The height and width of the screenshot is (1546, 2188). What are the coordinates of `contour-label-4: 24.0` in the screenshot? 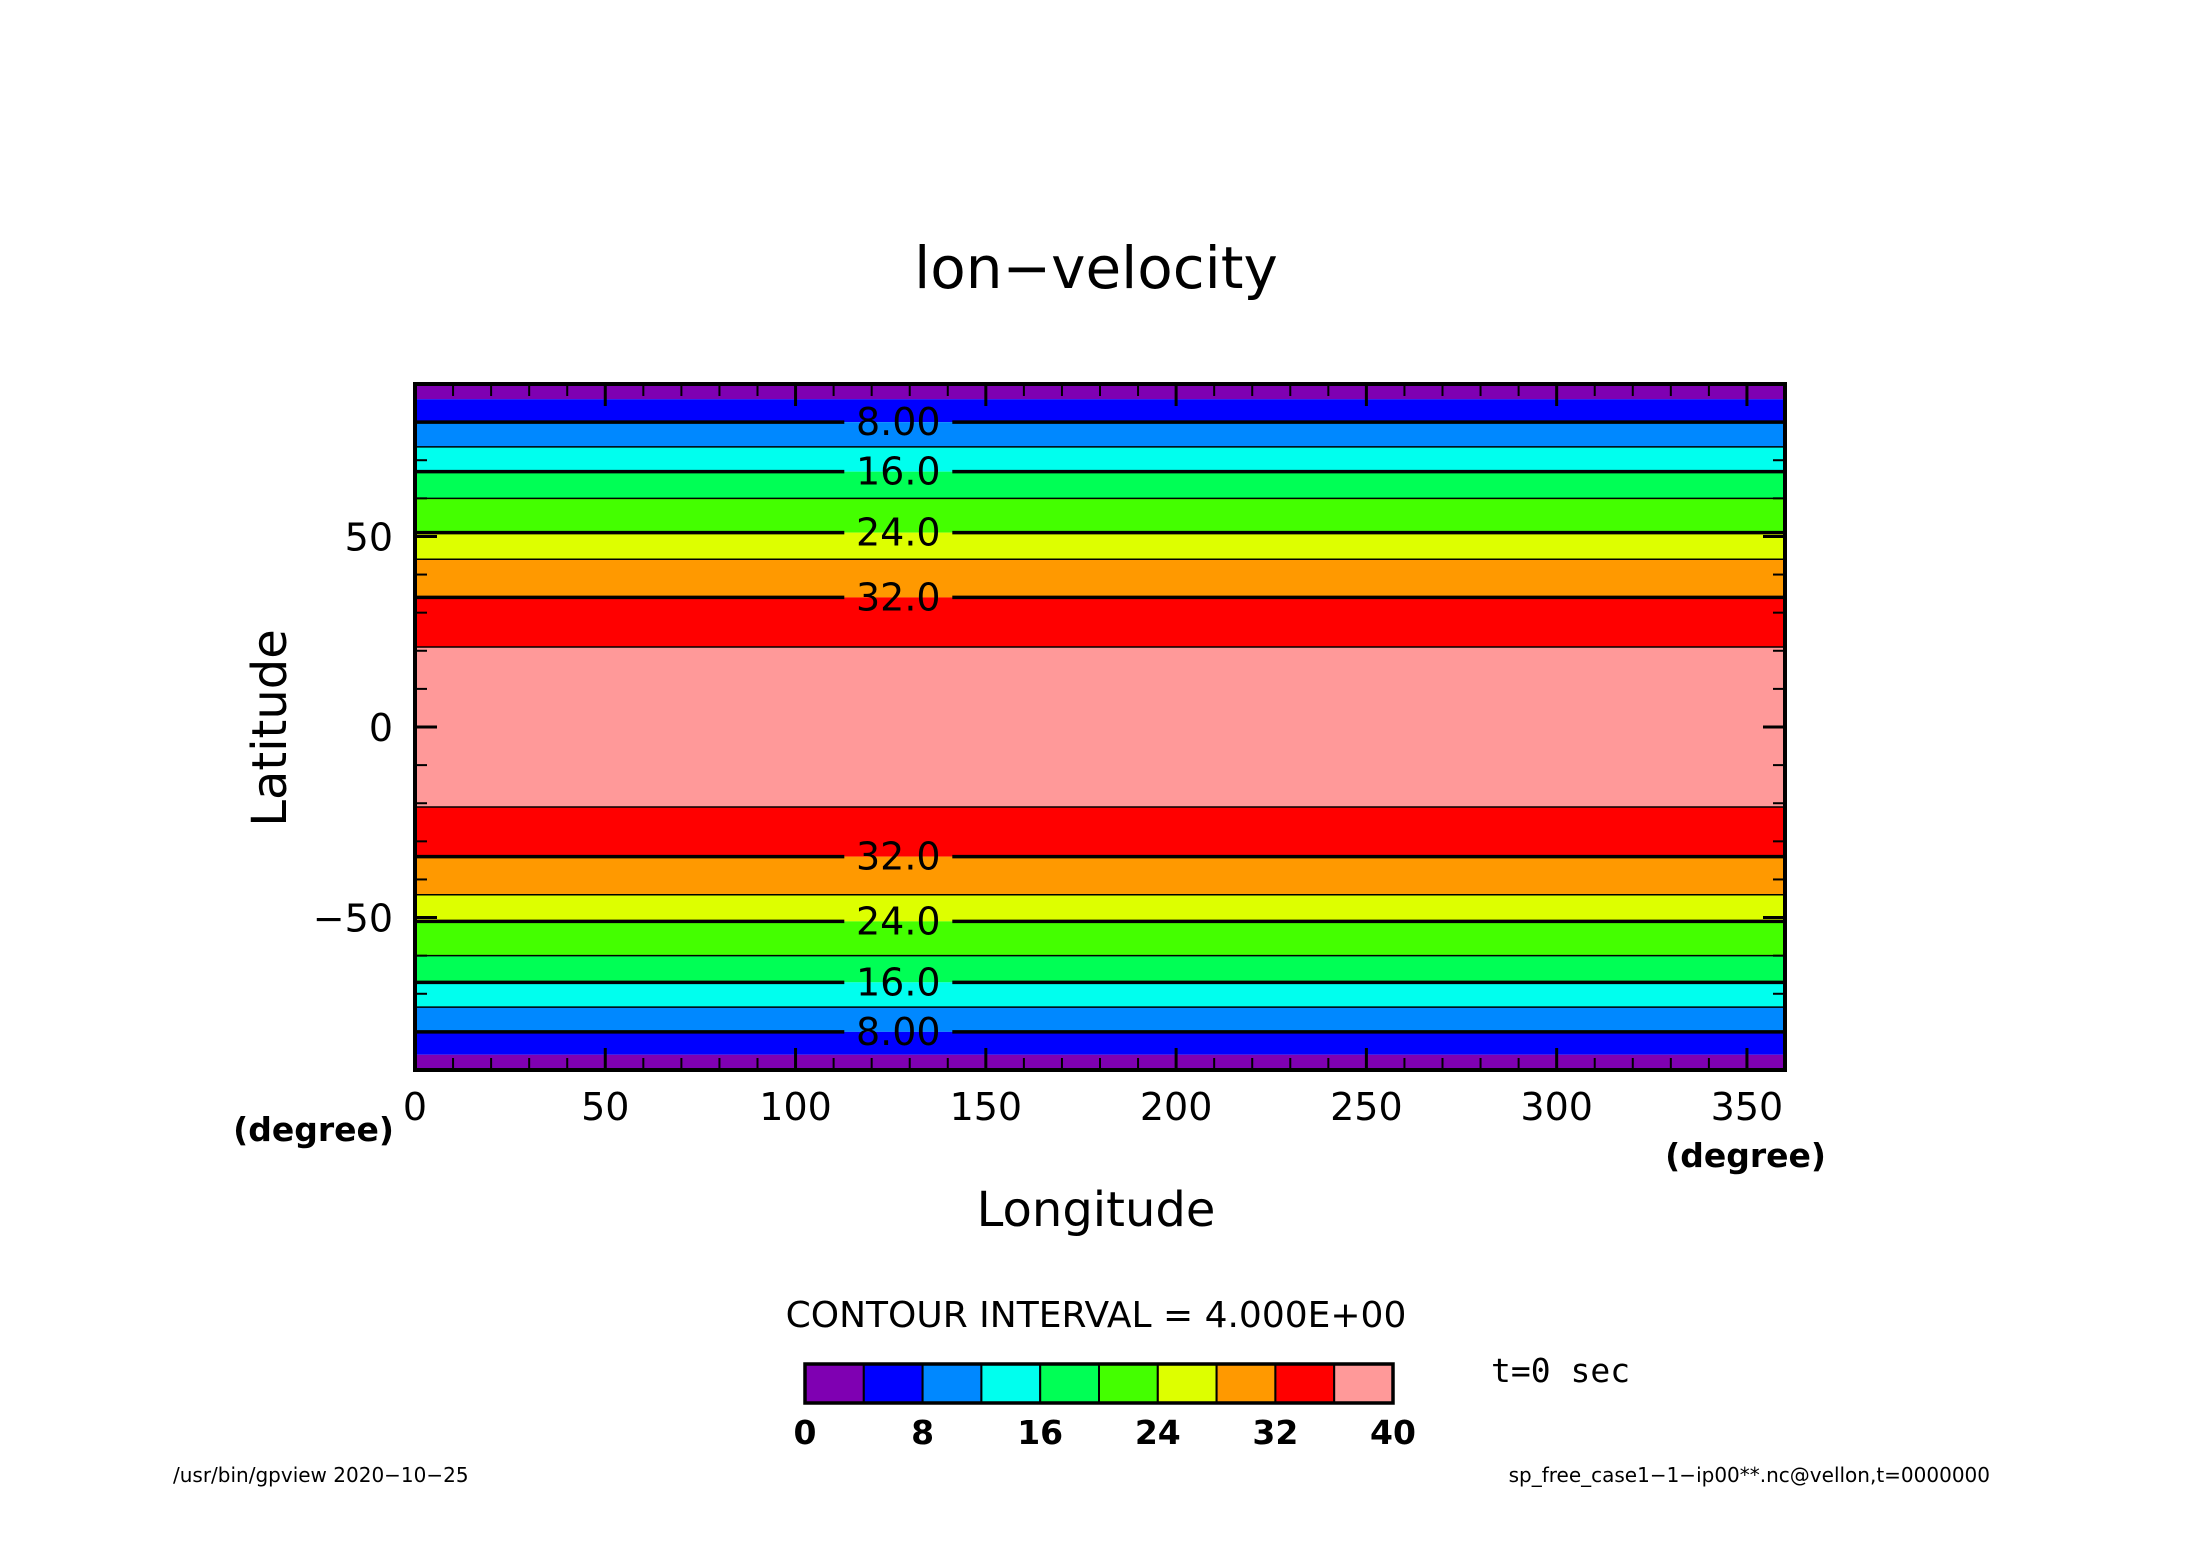 It's located at (898, 533).